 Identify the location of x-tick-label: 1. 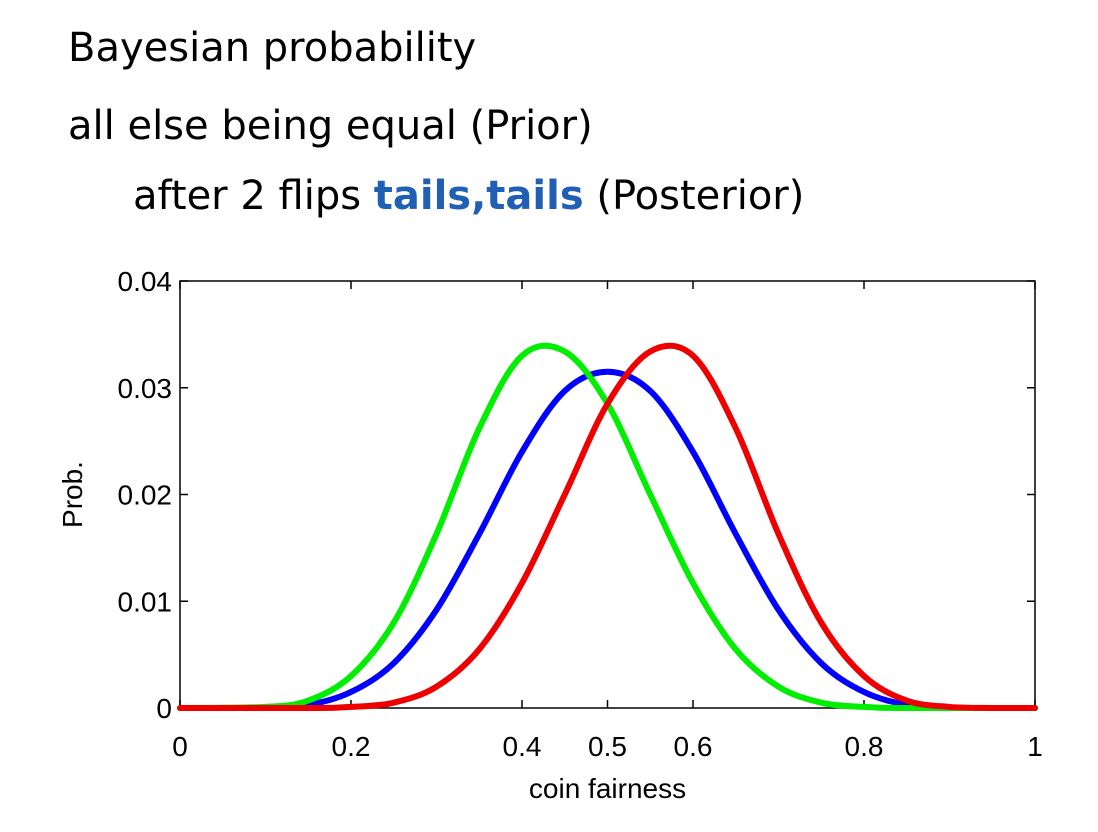
(1035, 746).